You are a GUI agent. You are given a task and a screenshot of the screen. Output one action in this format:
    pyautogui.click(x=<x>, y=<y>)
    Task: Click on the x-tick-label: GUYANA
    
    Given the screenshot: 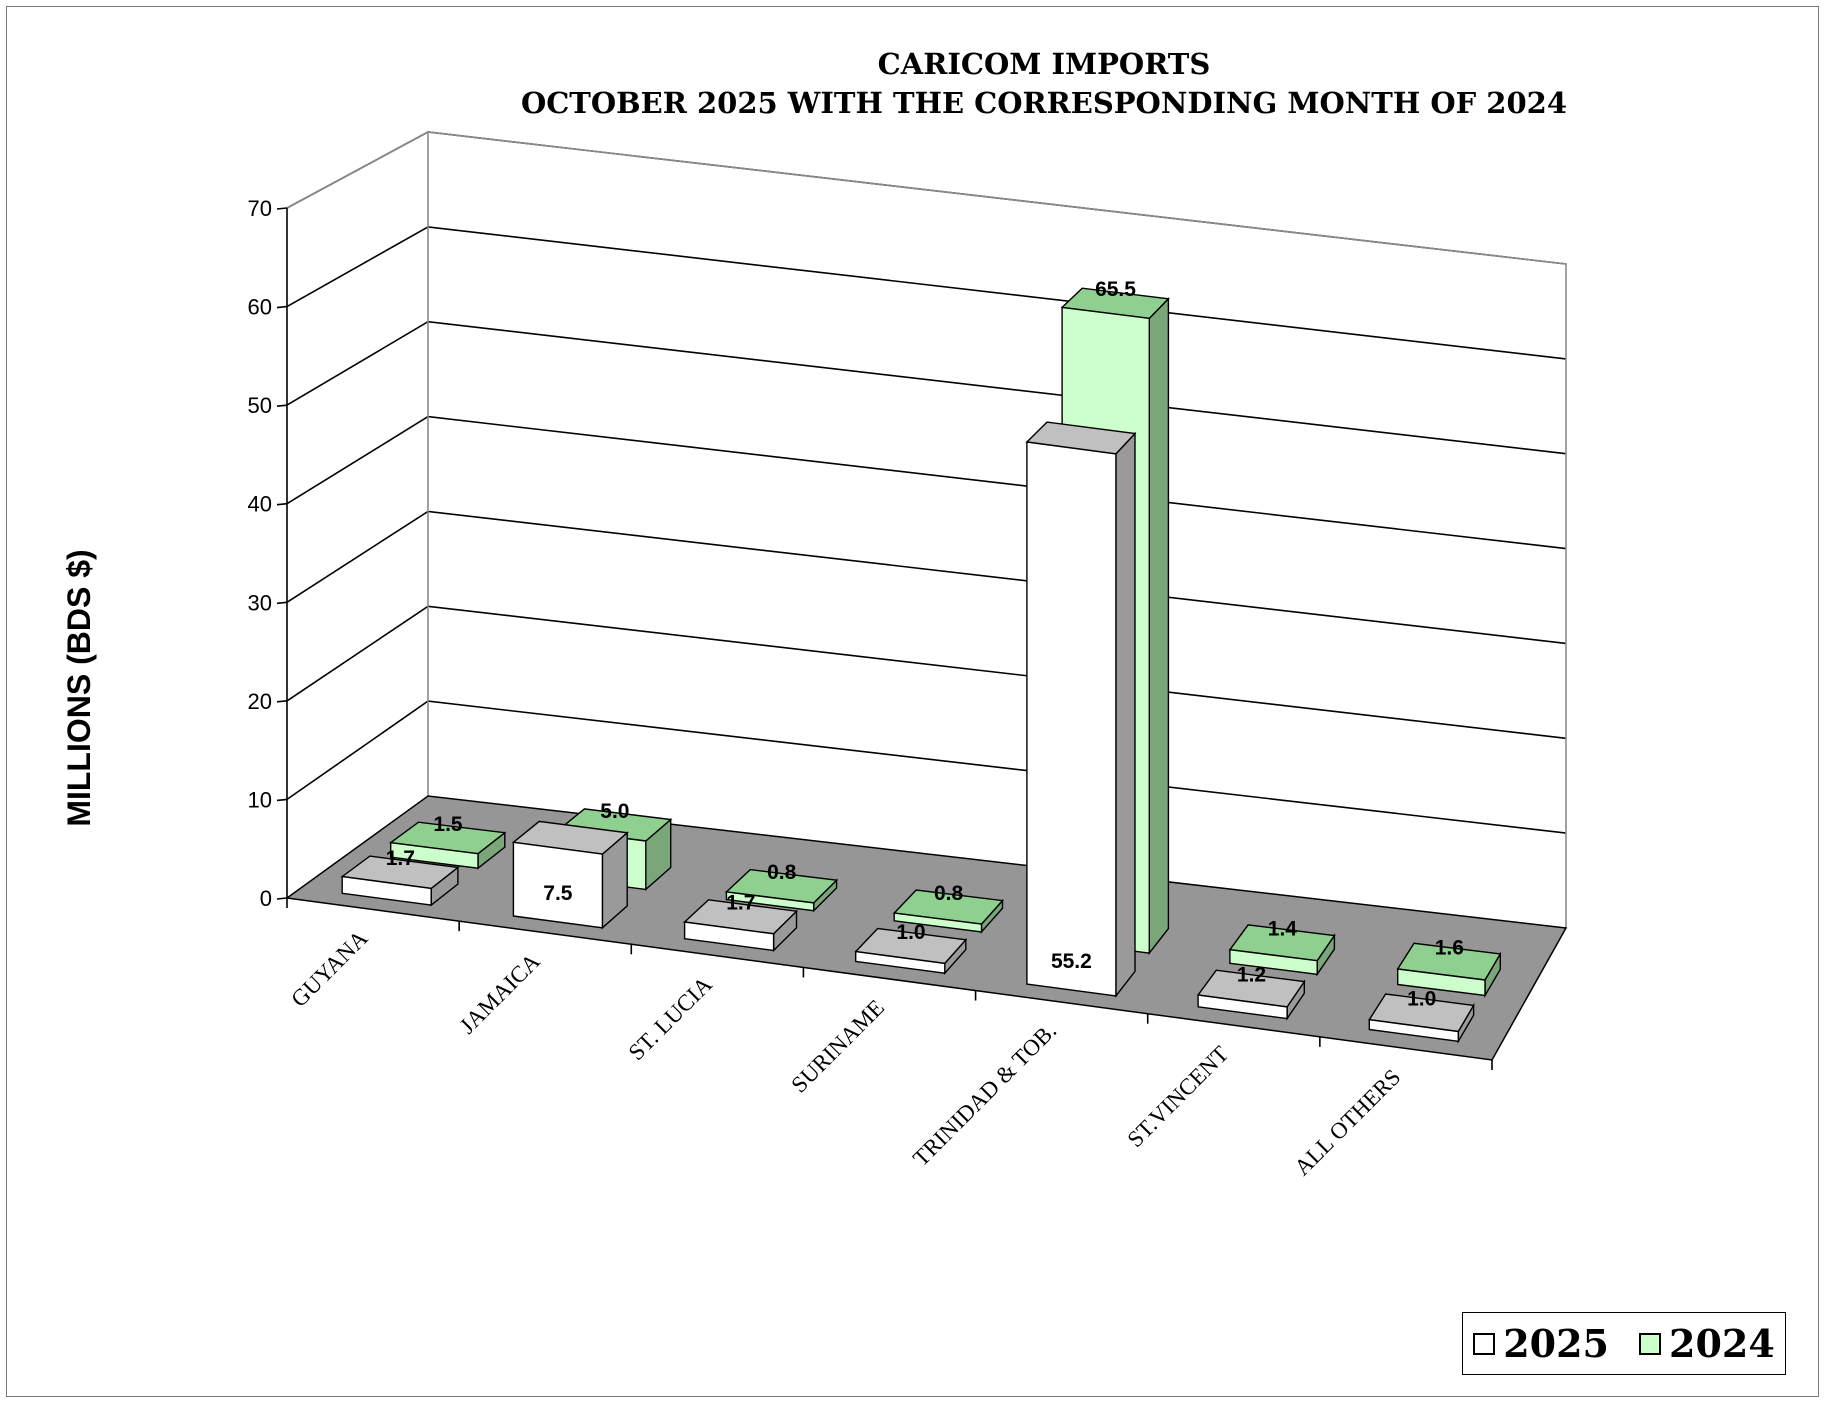 What is the action you would take?
    pyautogui.click(x=329, y=968)
    